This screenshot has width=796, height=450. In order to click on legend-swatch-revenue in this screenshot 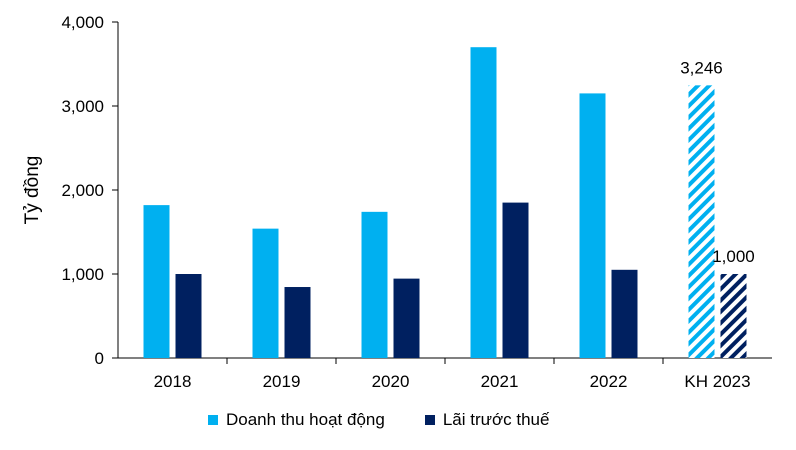, I will do `click(213, 420)`.